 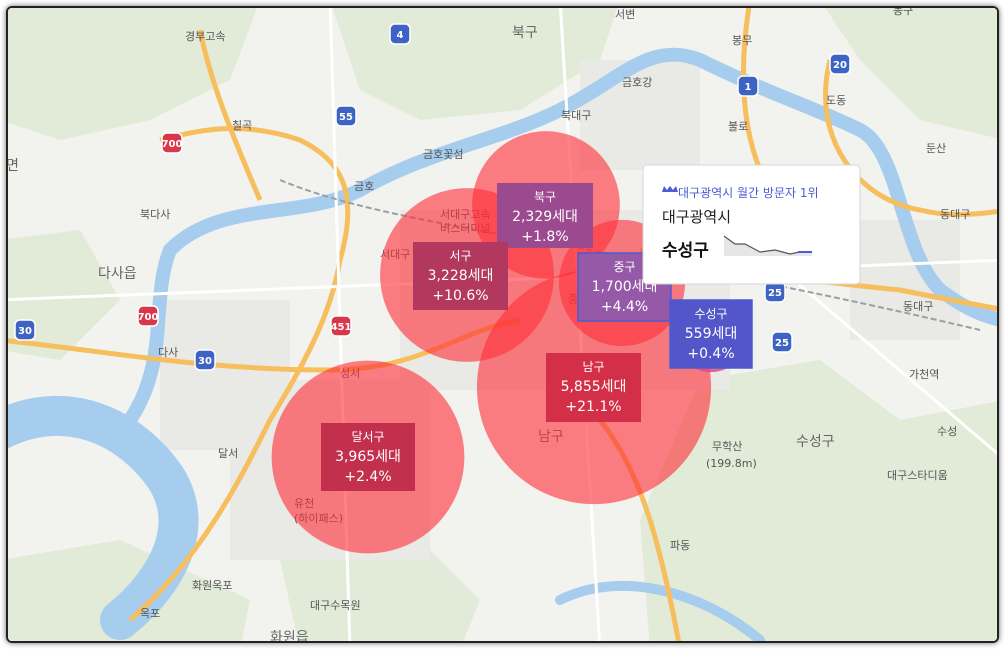 What do you see at coordinates (742, 40) in the screenshot?
I see `place-label: 봉무` at bounding box center [742, 40].